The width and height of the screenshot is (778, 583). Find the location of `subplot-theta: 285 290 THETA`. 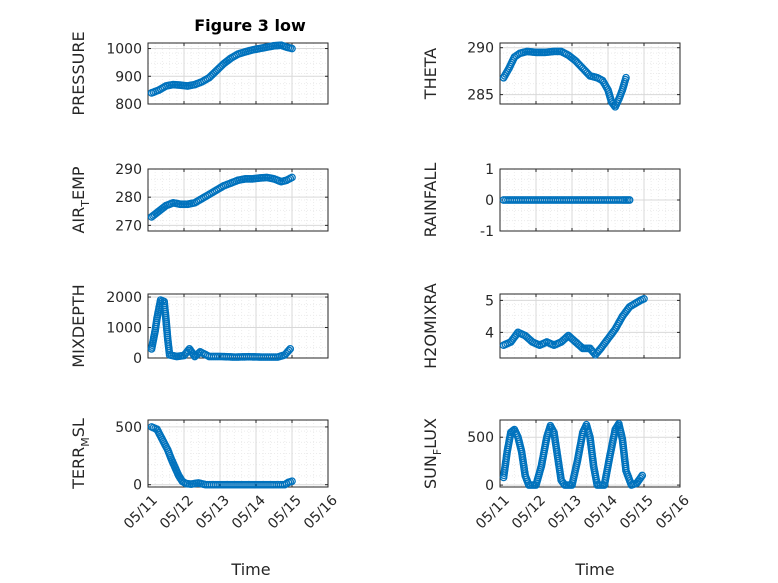

subplot-theta: 285 290 THETA is located at coordinates (551, 76).